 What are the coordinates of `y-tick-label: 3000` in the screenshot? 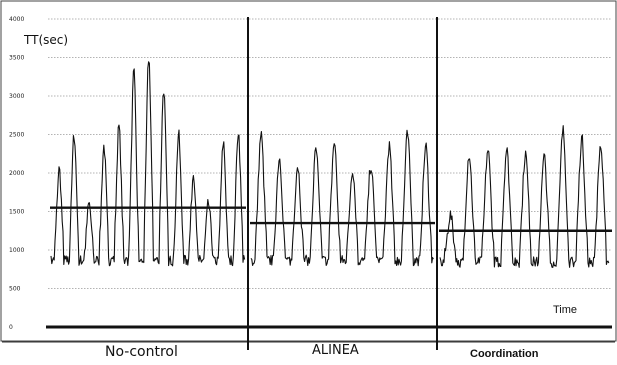 It's located at (16, 96).